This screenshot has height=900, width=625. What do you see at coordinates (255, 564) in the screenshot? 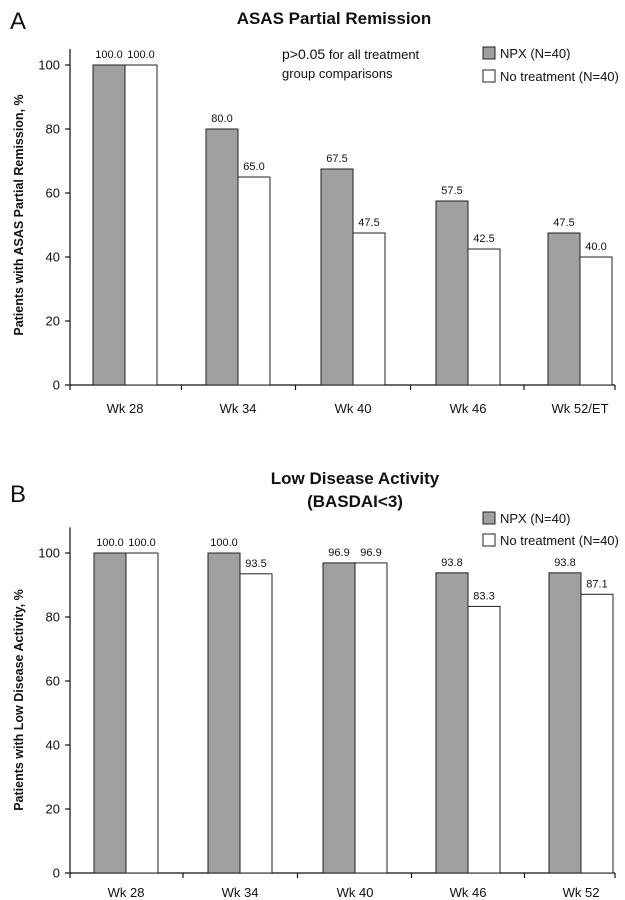
I see `panel-b-data-label: 93.5` at bounding box center [255, 564].